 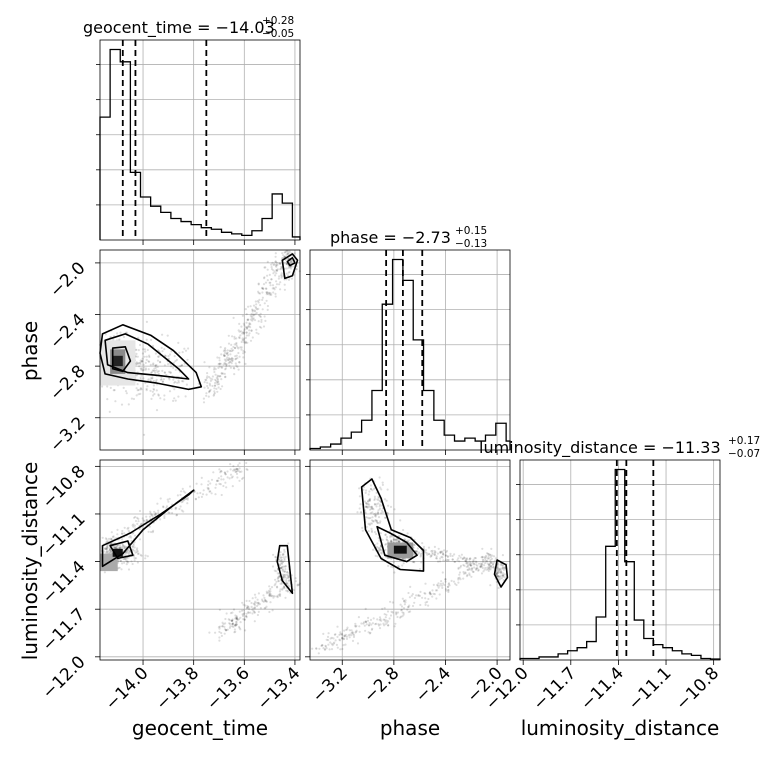 I want to click on yticklabel-phase-2: −2.4, so click(x=67, y=331).